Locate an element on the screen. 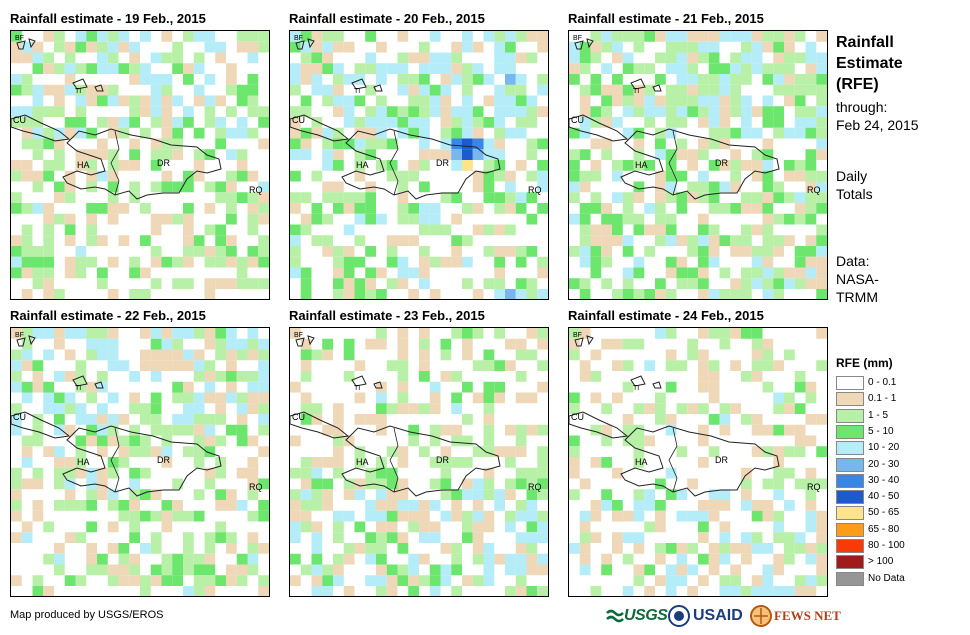 This screenshot has width=970, height=635. map-label-rq: RQ is located at coordinates (535, 190).